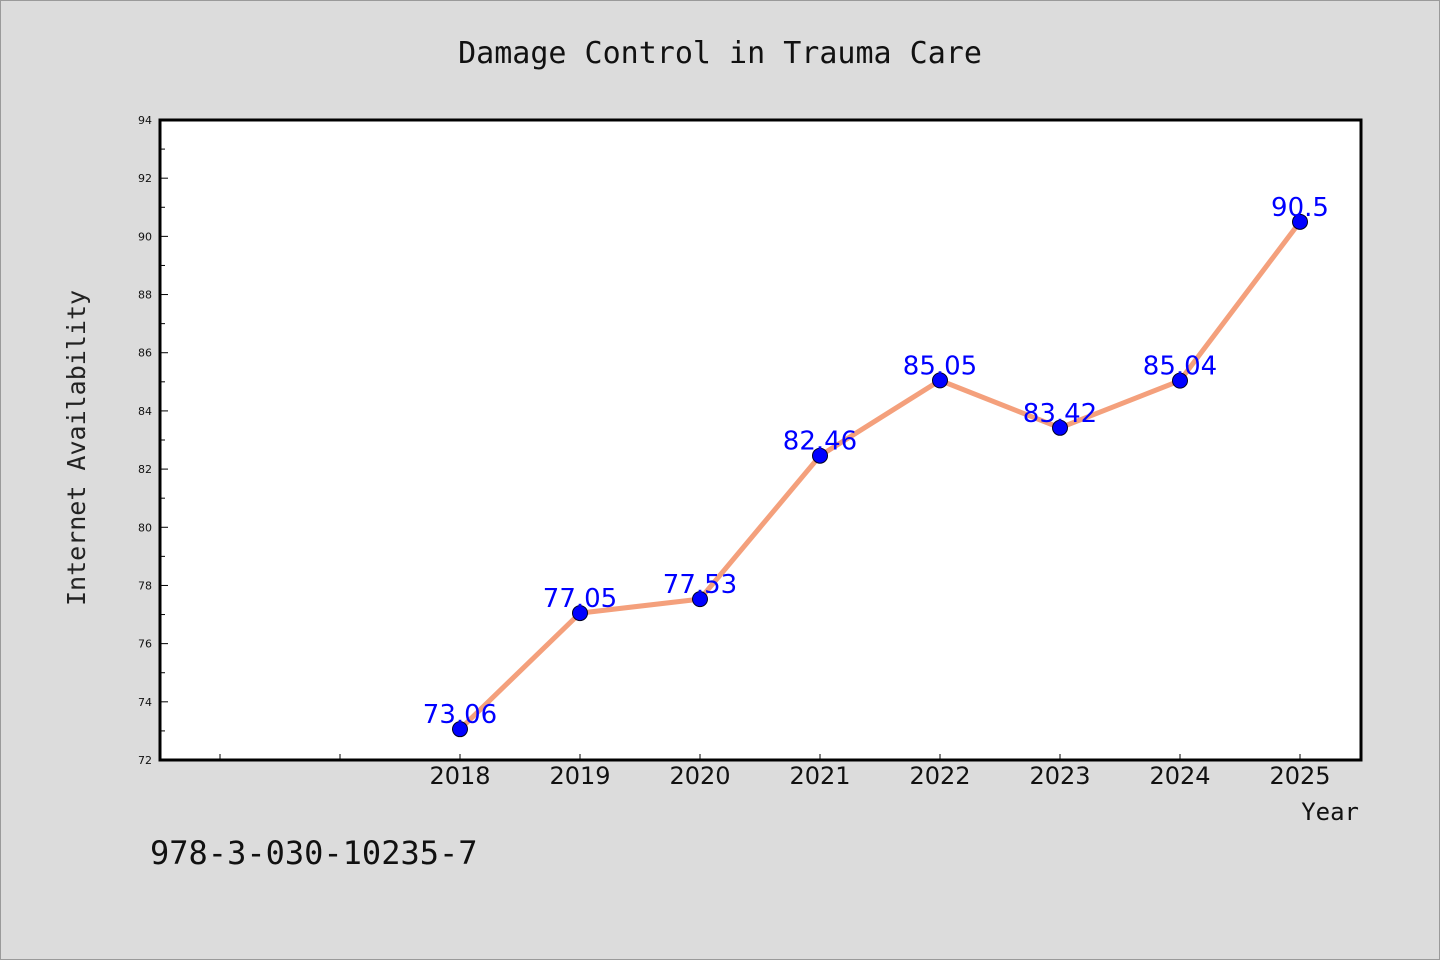 The height and width of the screenshot is (960, 1440). I want to click on y-tick-label: 92, so click(145, 178).